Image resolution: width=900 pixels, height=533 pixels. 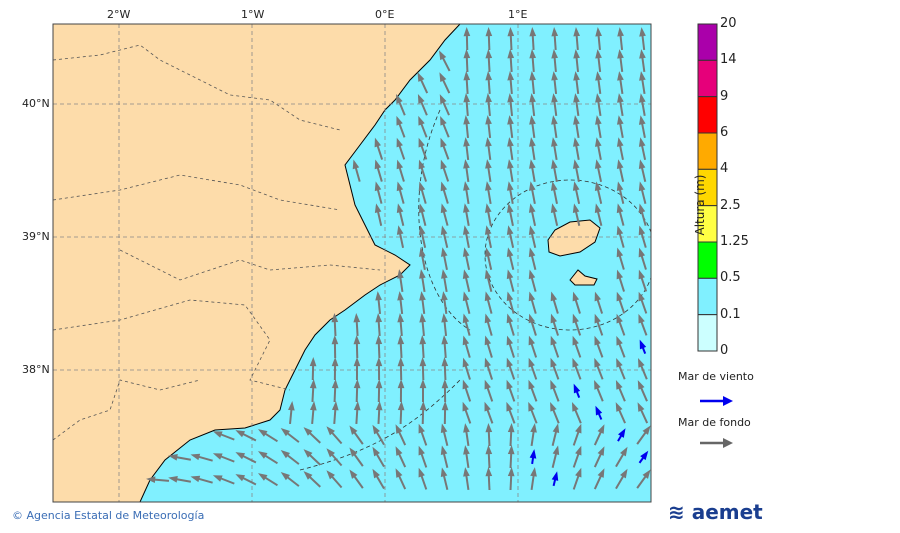 I want to click on wind-sea-arrow, so click(x=599, y=412).